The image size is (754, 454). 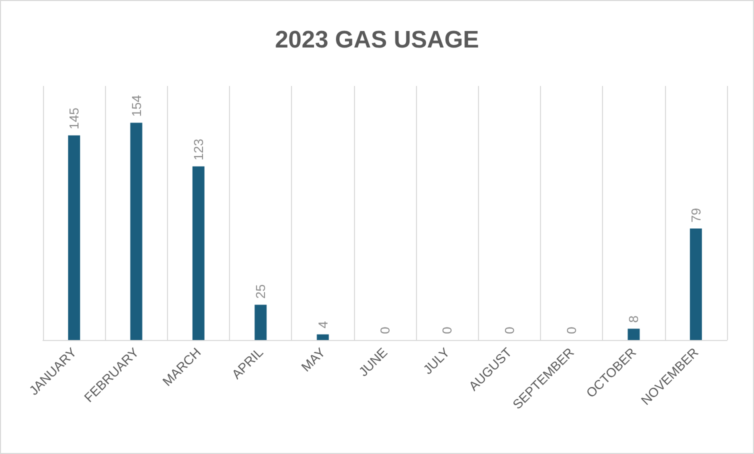 I want to click on data-label: 123, so click(x=198, y=149).